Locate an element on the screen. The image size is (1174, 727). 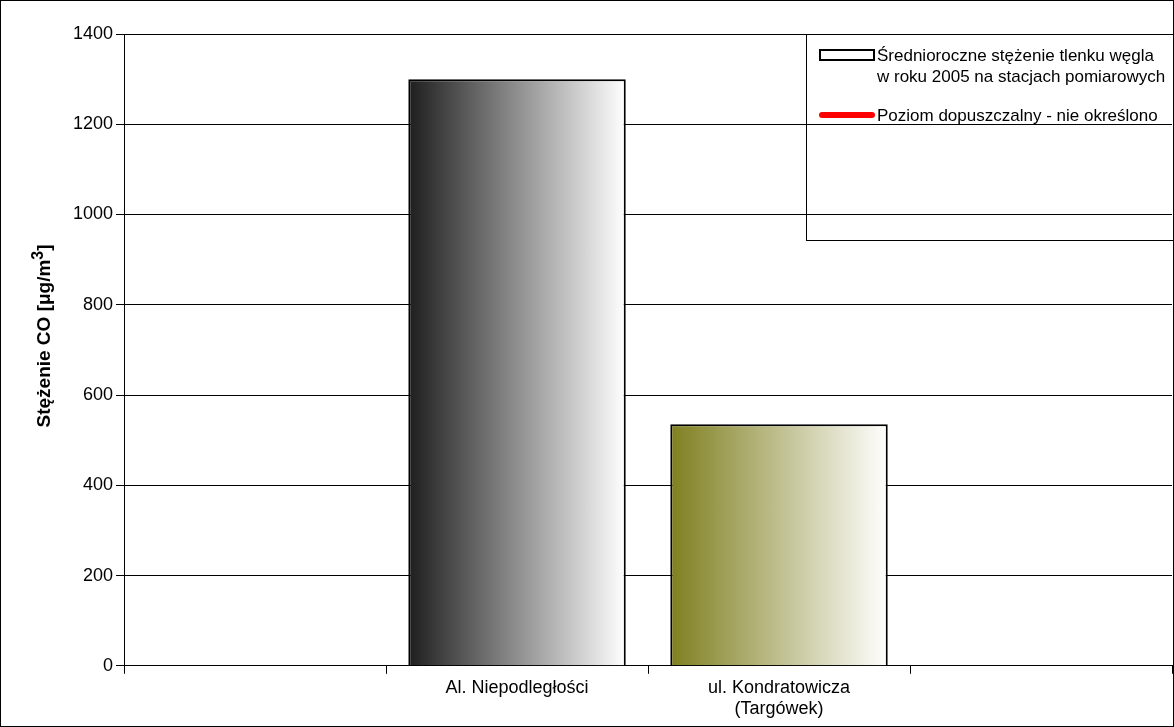
y-tick-label: 200 is located at coordinates (98, 574).